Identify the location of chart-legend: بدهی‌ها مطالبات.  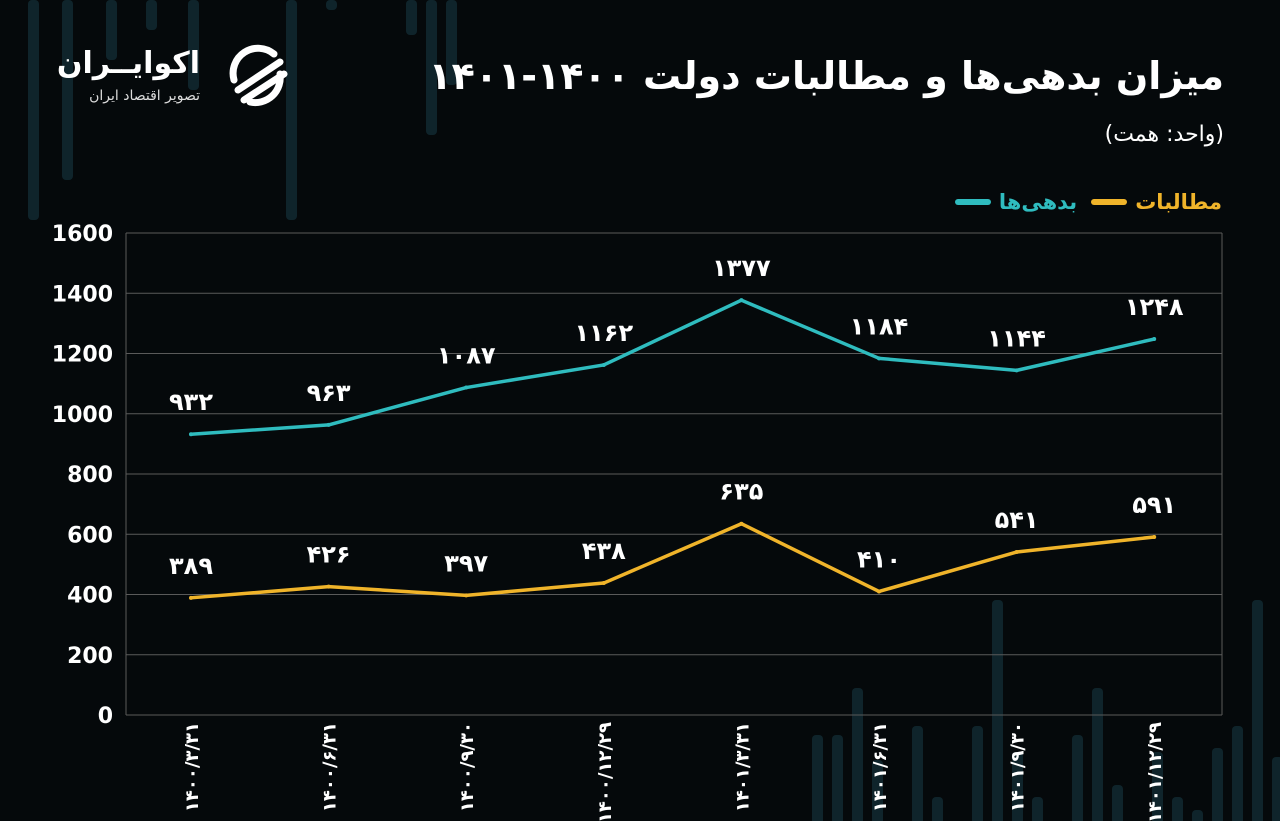
(1088, 202).